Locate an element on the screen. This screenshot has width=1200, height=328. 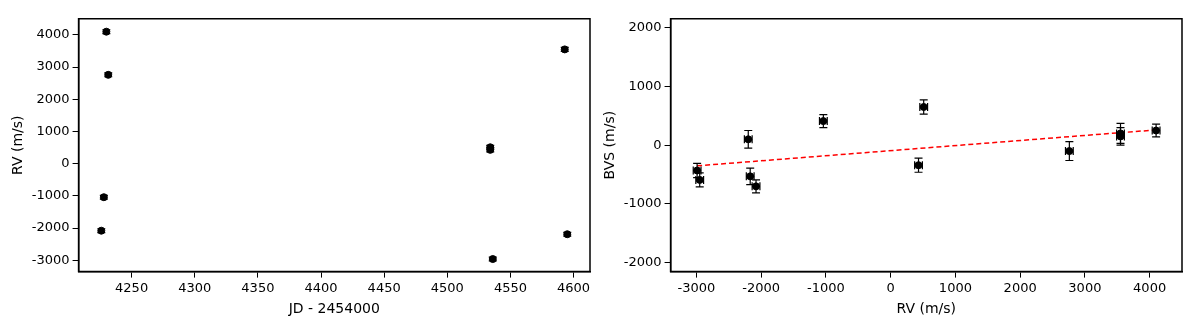
y-tick-label: 4000 is located at coordinates (53, 34).